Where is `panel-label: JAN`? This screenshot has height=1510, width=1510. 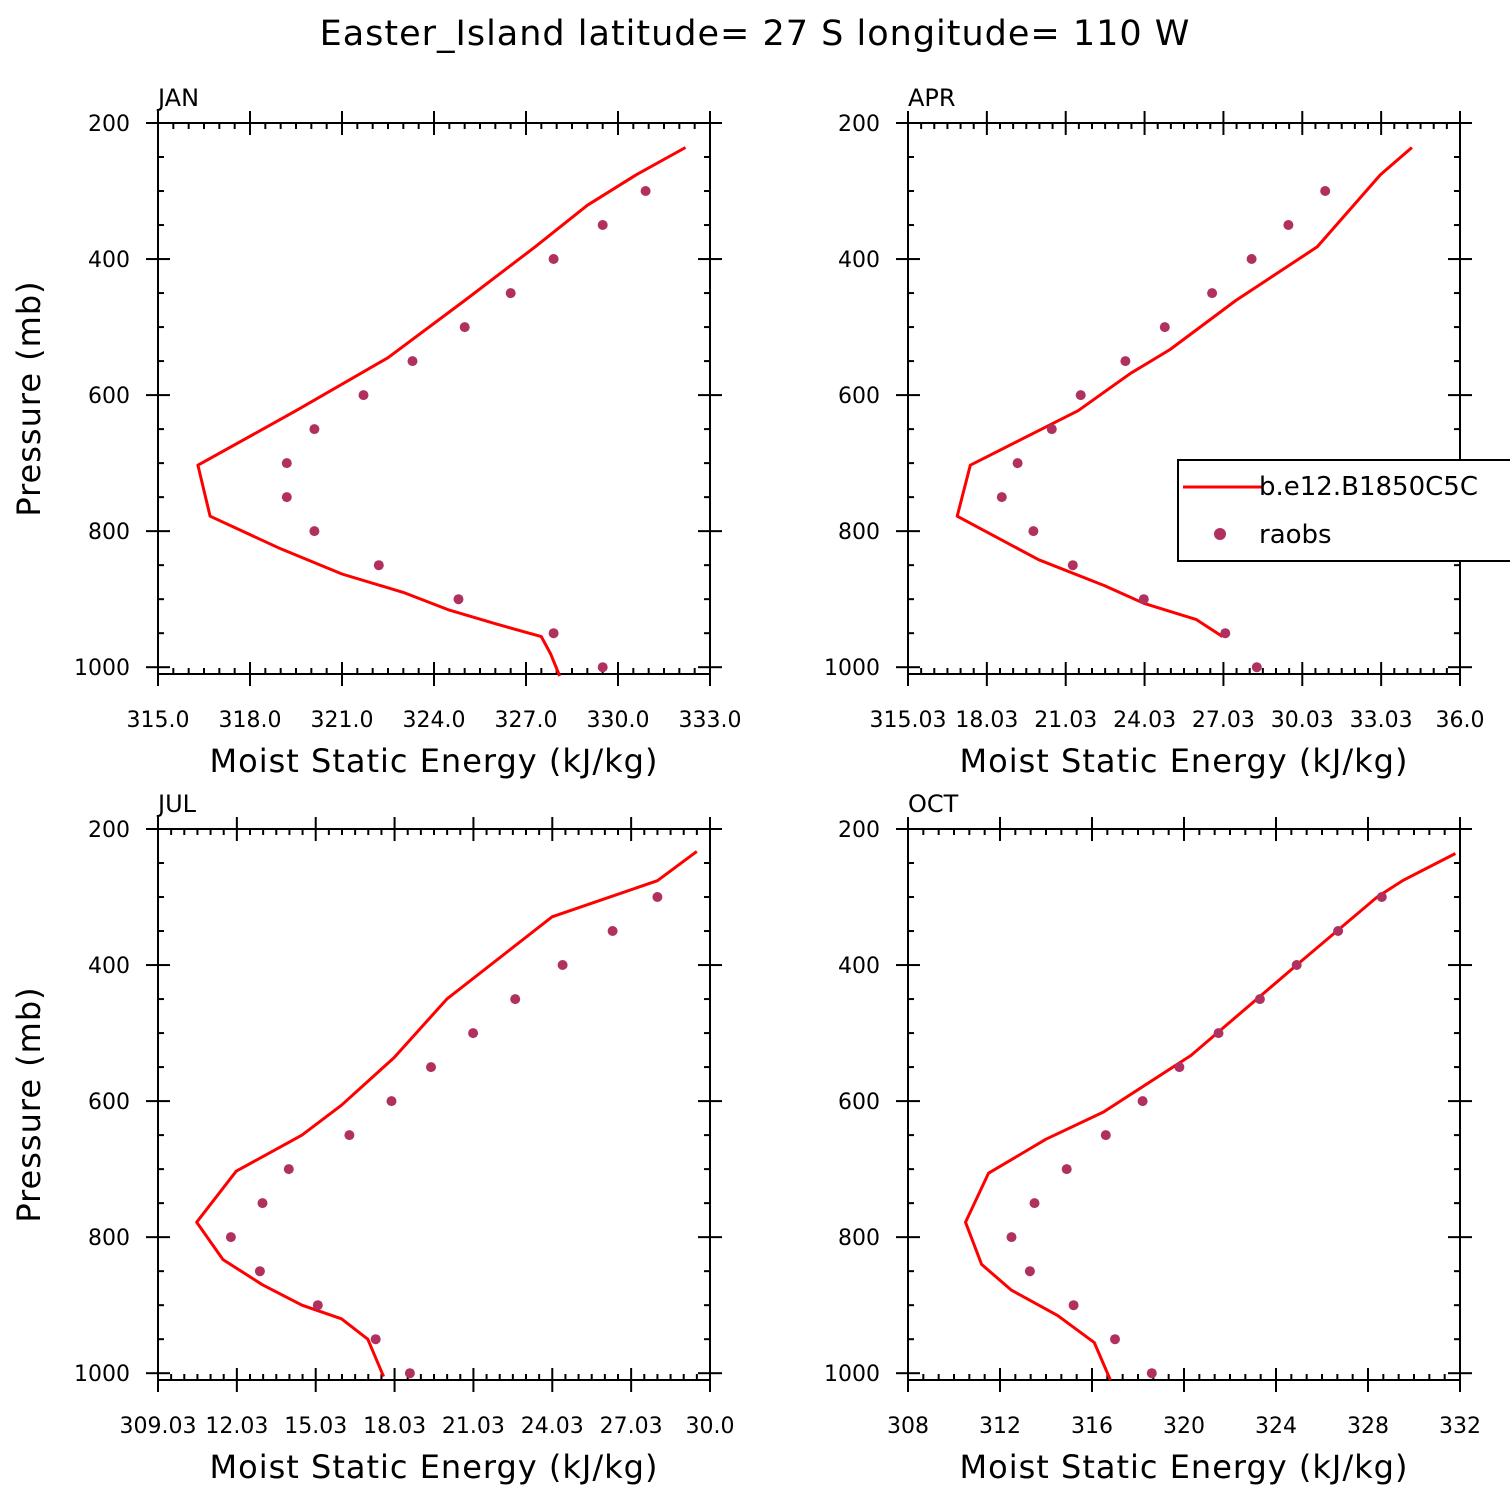 panel-label: JAN is located at coordinates (177, 98).